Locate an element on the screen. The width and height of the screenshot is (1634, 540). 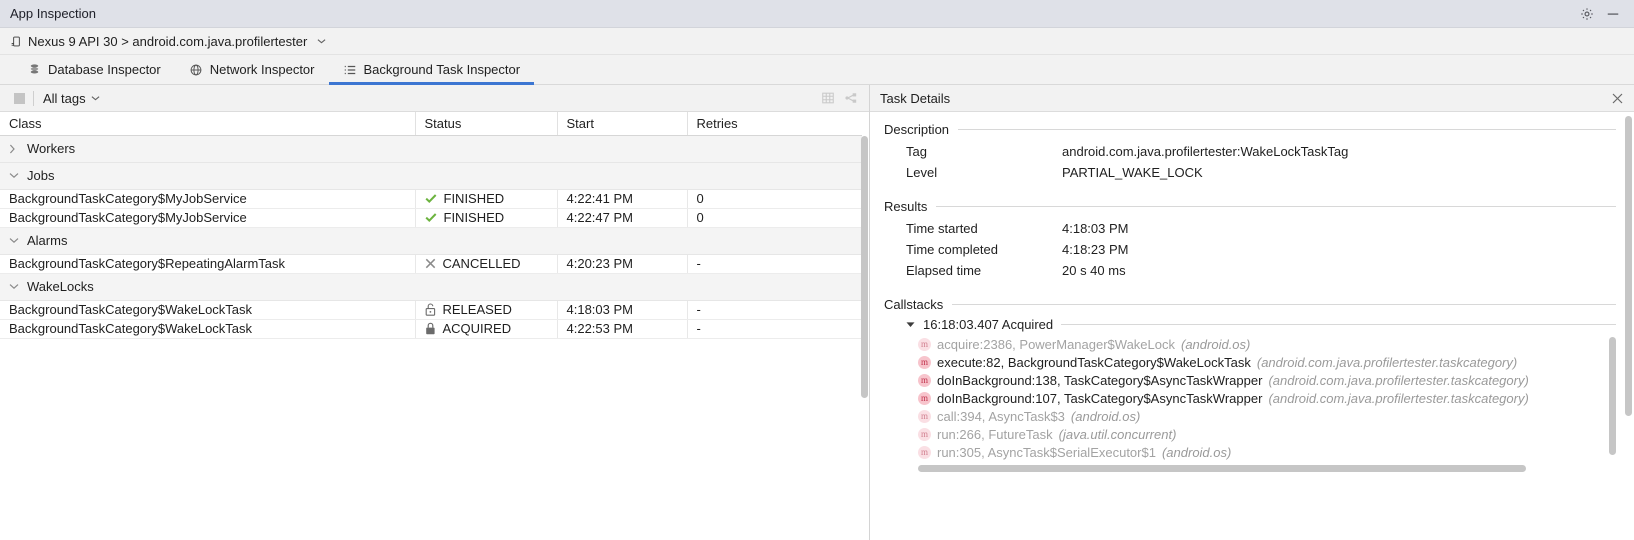
cell-retries: 0 is located at coordinates (774, 199).